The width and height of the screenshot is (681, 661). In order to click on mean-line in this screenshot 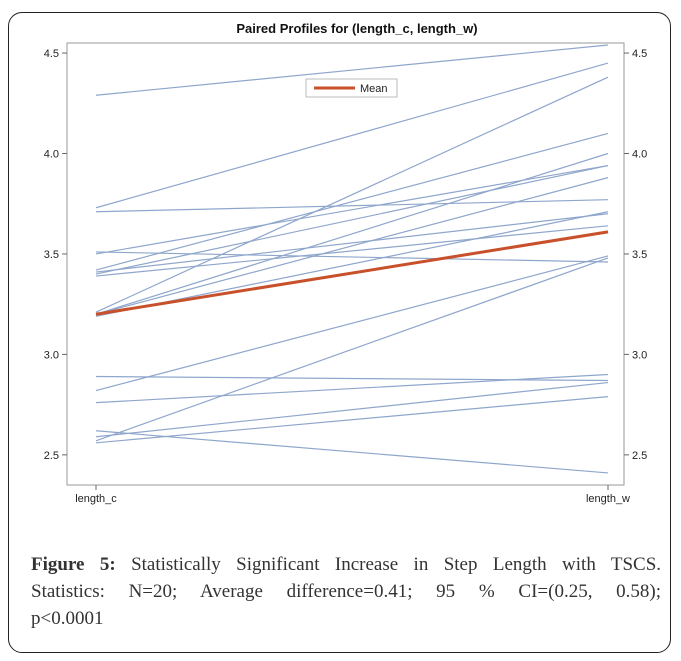, I will do `click(352, 273)`.